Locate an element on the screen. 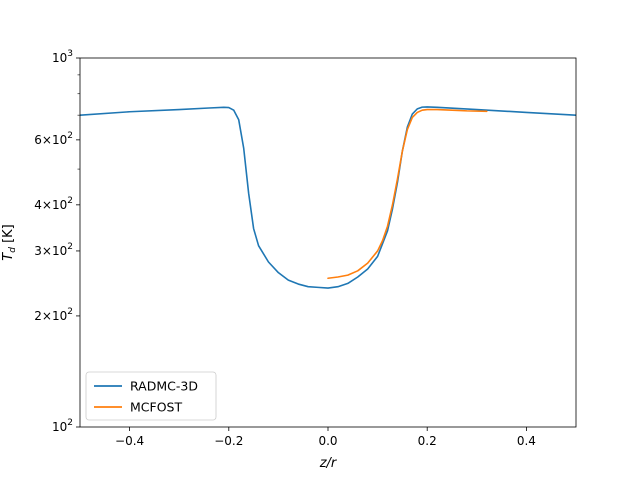 This screenshot has width=640, height=480. legend-box is located at coordinates (151, 396).